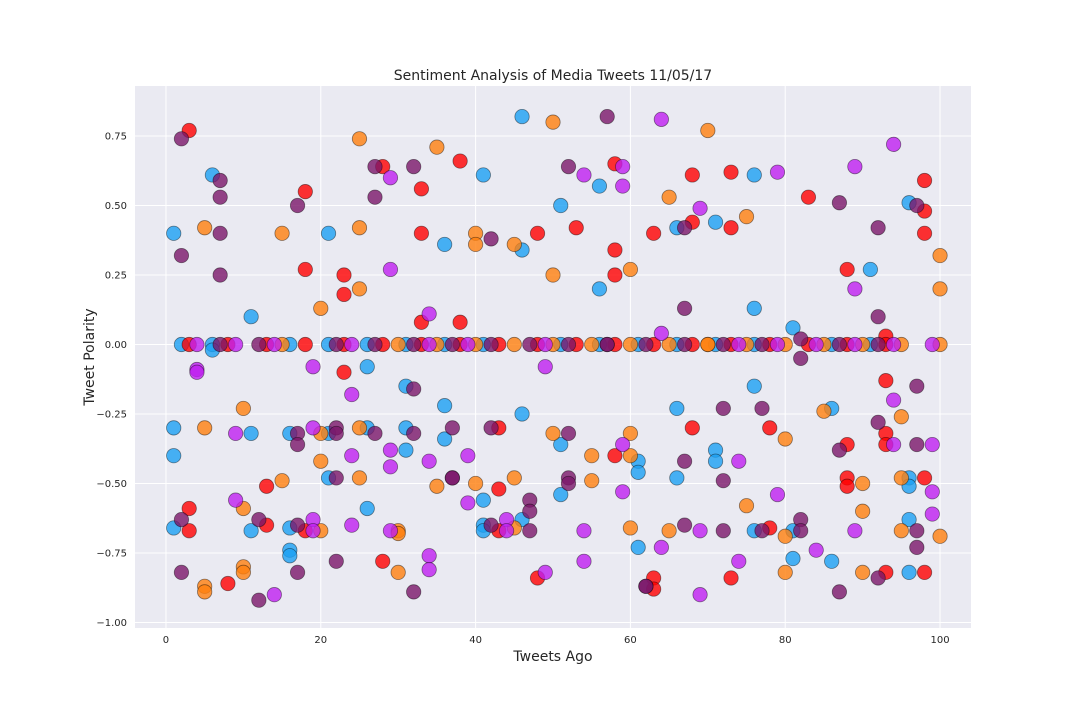  Describe the element at coordinates (475, 640) in the screenshot. I see `x-tick-label: 40` at that location.